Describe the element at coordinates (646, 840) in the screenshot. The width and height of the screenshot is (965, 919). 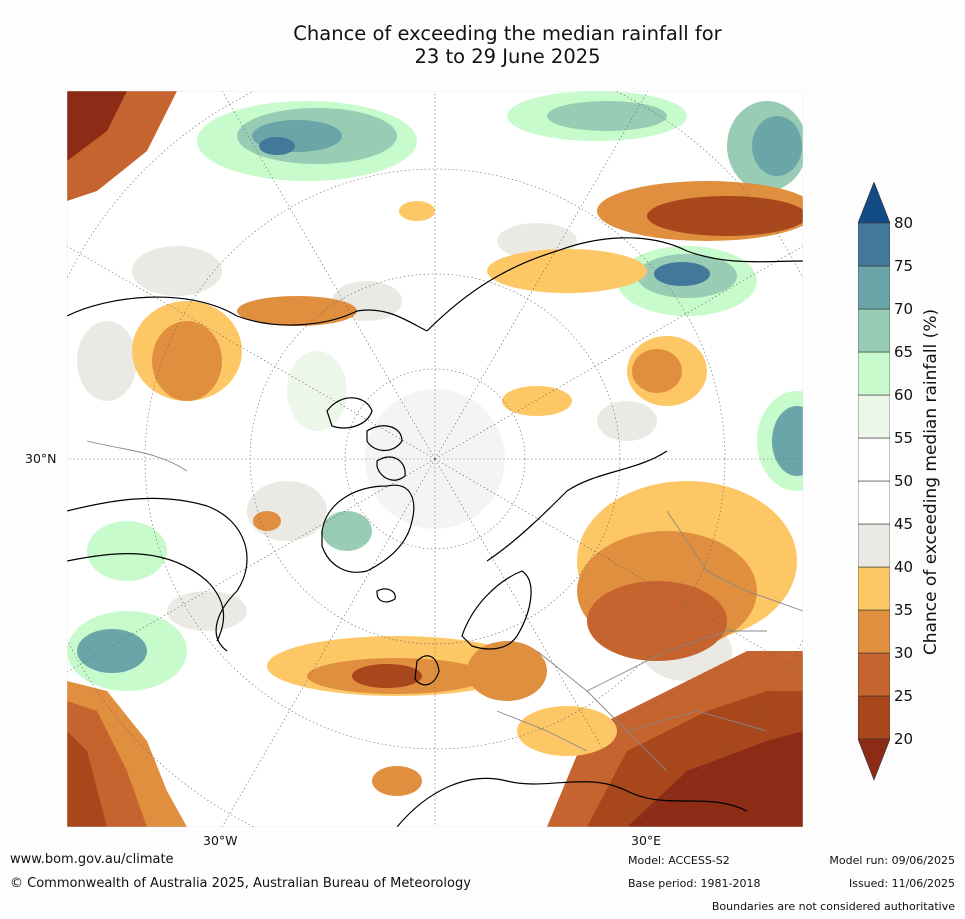
I see `lon-label-30e: 30°E` at that location.